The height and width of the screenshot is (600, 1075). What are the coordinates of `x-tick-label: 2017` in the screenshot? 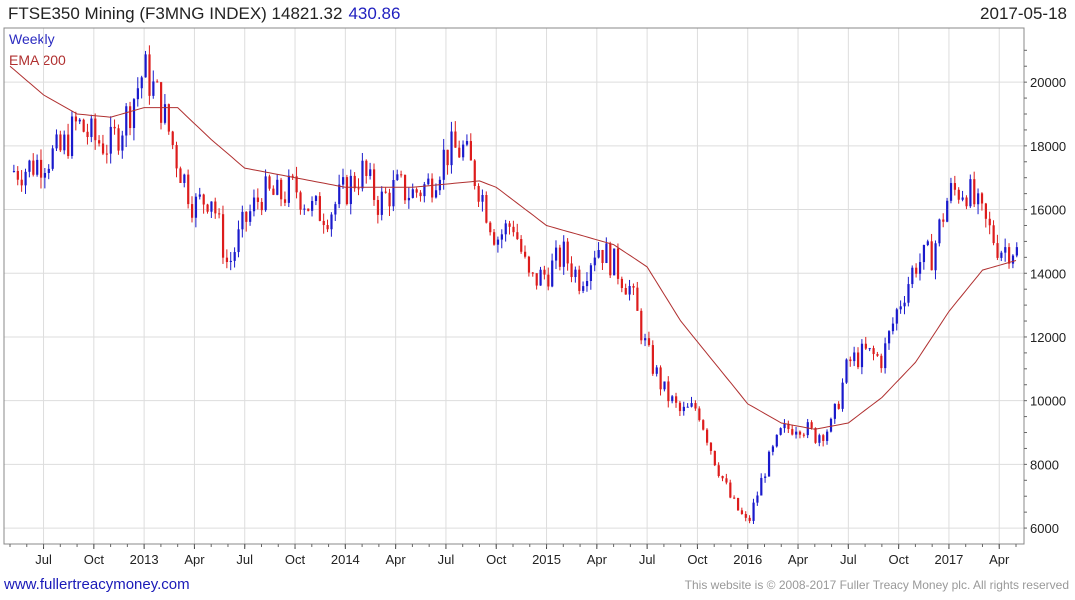 It's located at (948, 559).